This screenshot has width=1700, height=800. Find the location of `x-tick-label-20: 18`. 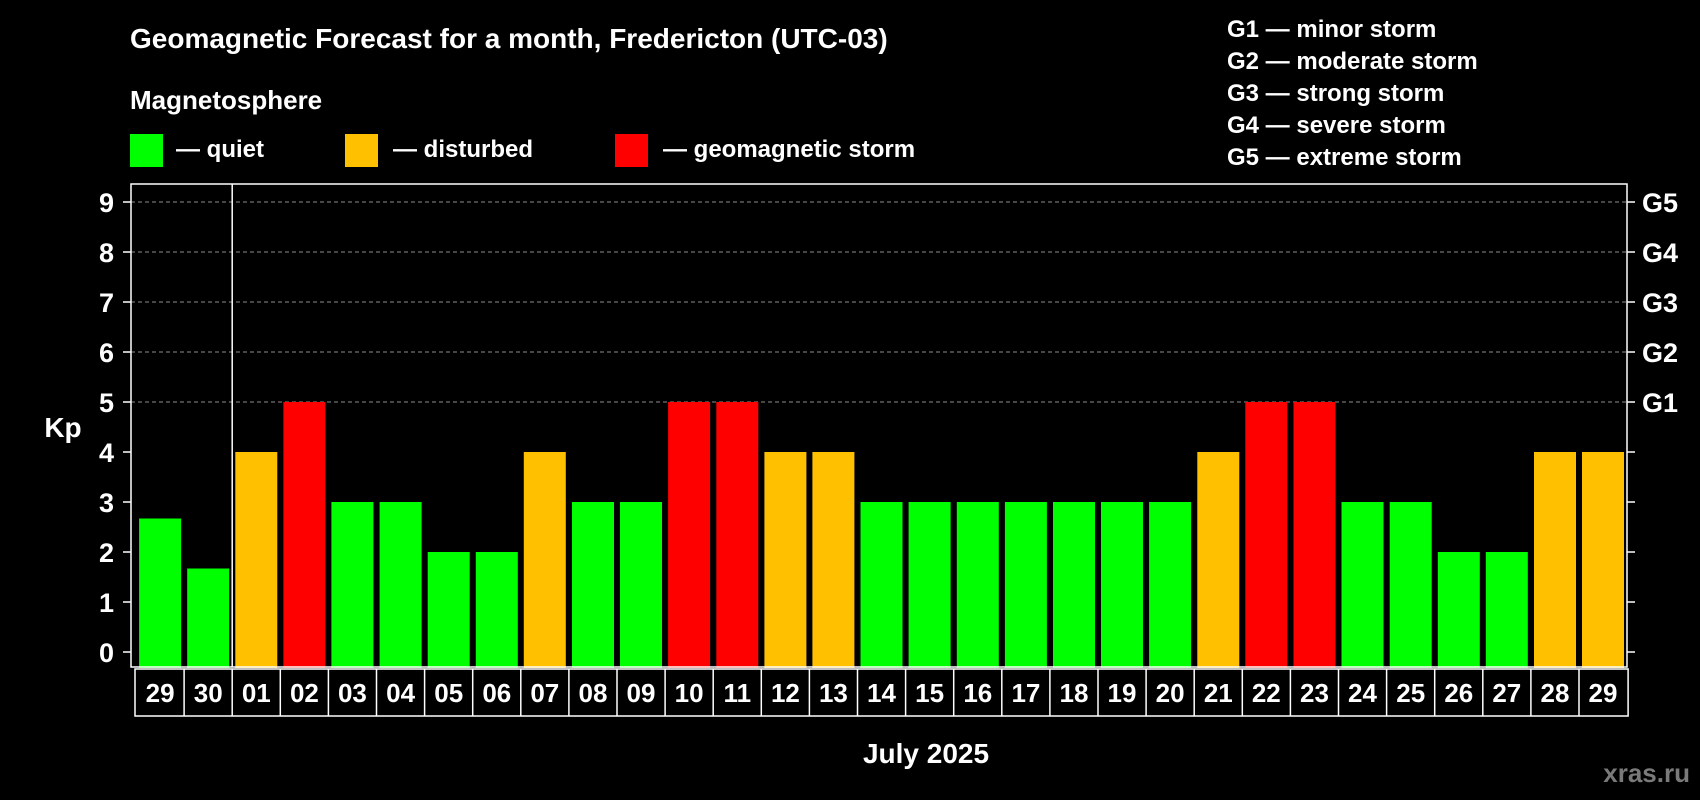

x-tick-label-20: 18 is located at coordinates (1074, 693).